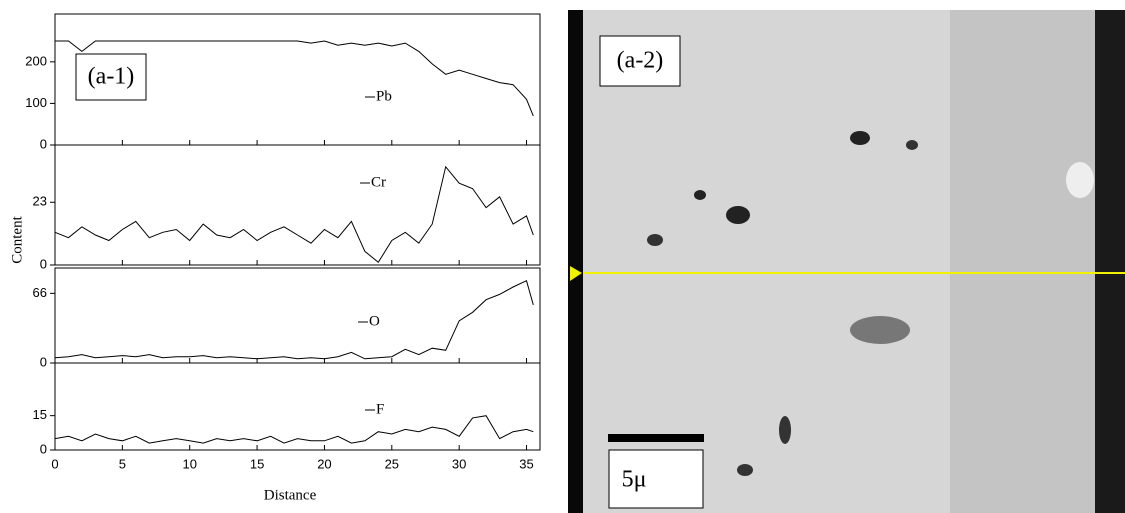 The height and width of the screenshot is (513, 1125). I want to click on x-tick-label: 10, so click(189, 463).